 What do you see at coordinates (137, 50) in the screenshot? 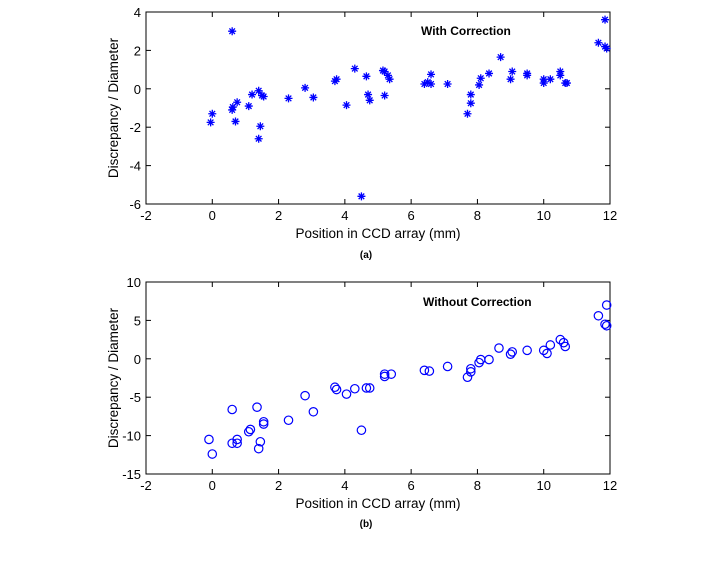
I see `y-tick-label: 2` at bounding box center [137, 50].